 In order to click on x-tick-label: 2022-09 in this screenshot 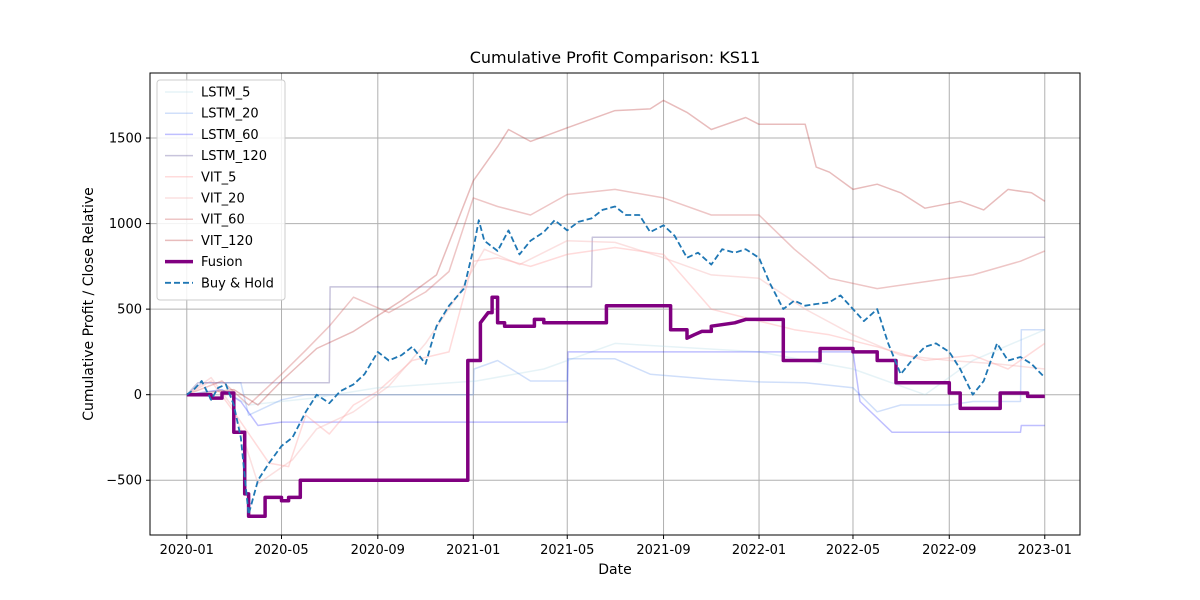, I will do `click(949, 550)`.